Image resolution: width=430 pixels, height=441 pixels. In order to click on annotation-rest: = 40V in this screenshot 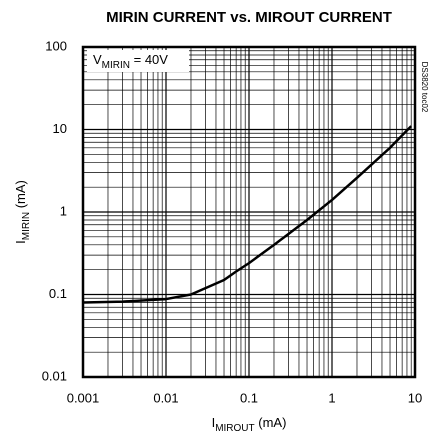, I will do `click(149, 59)`.